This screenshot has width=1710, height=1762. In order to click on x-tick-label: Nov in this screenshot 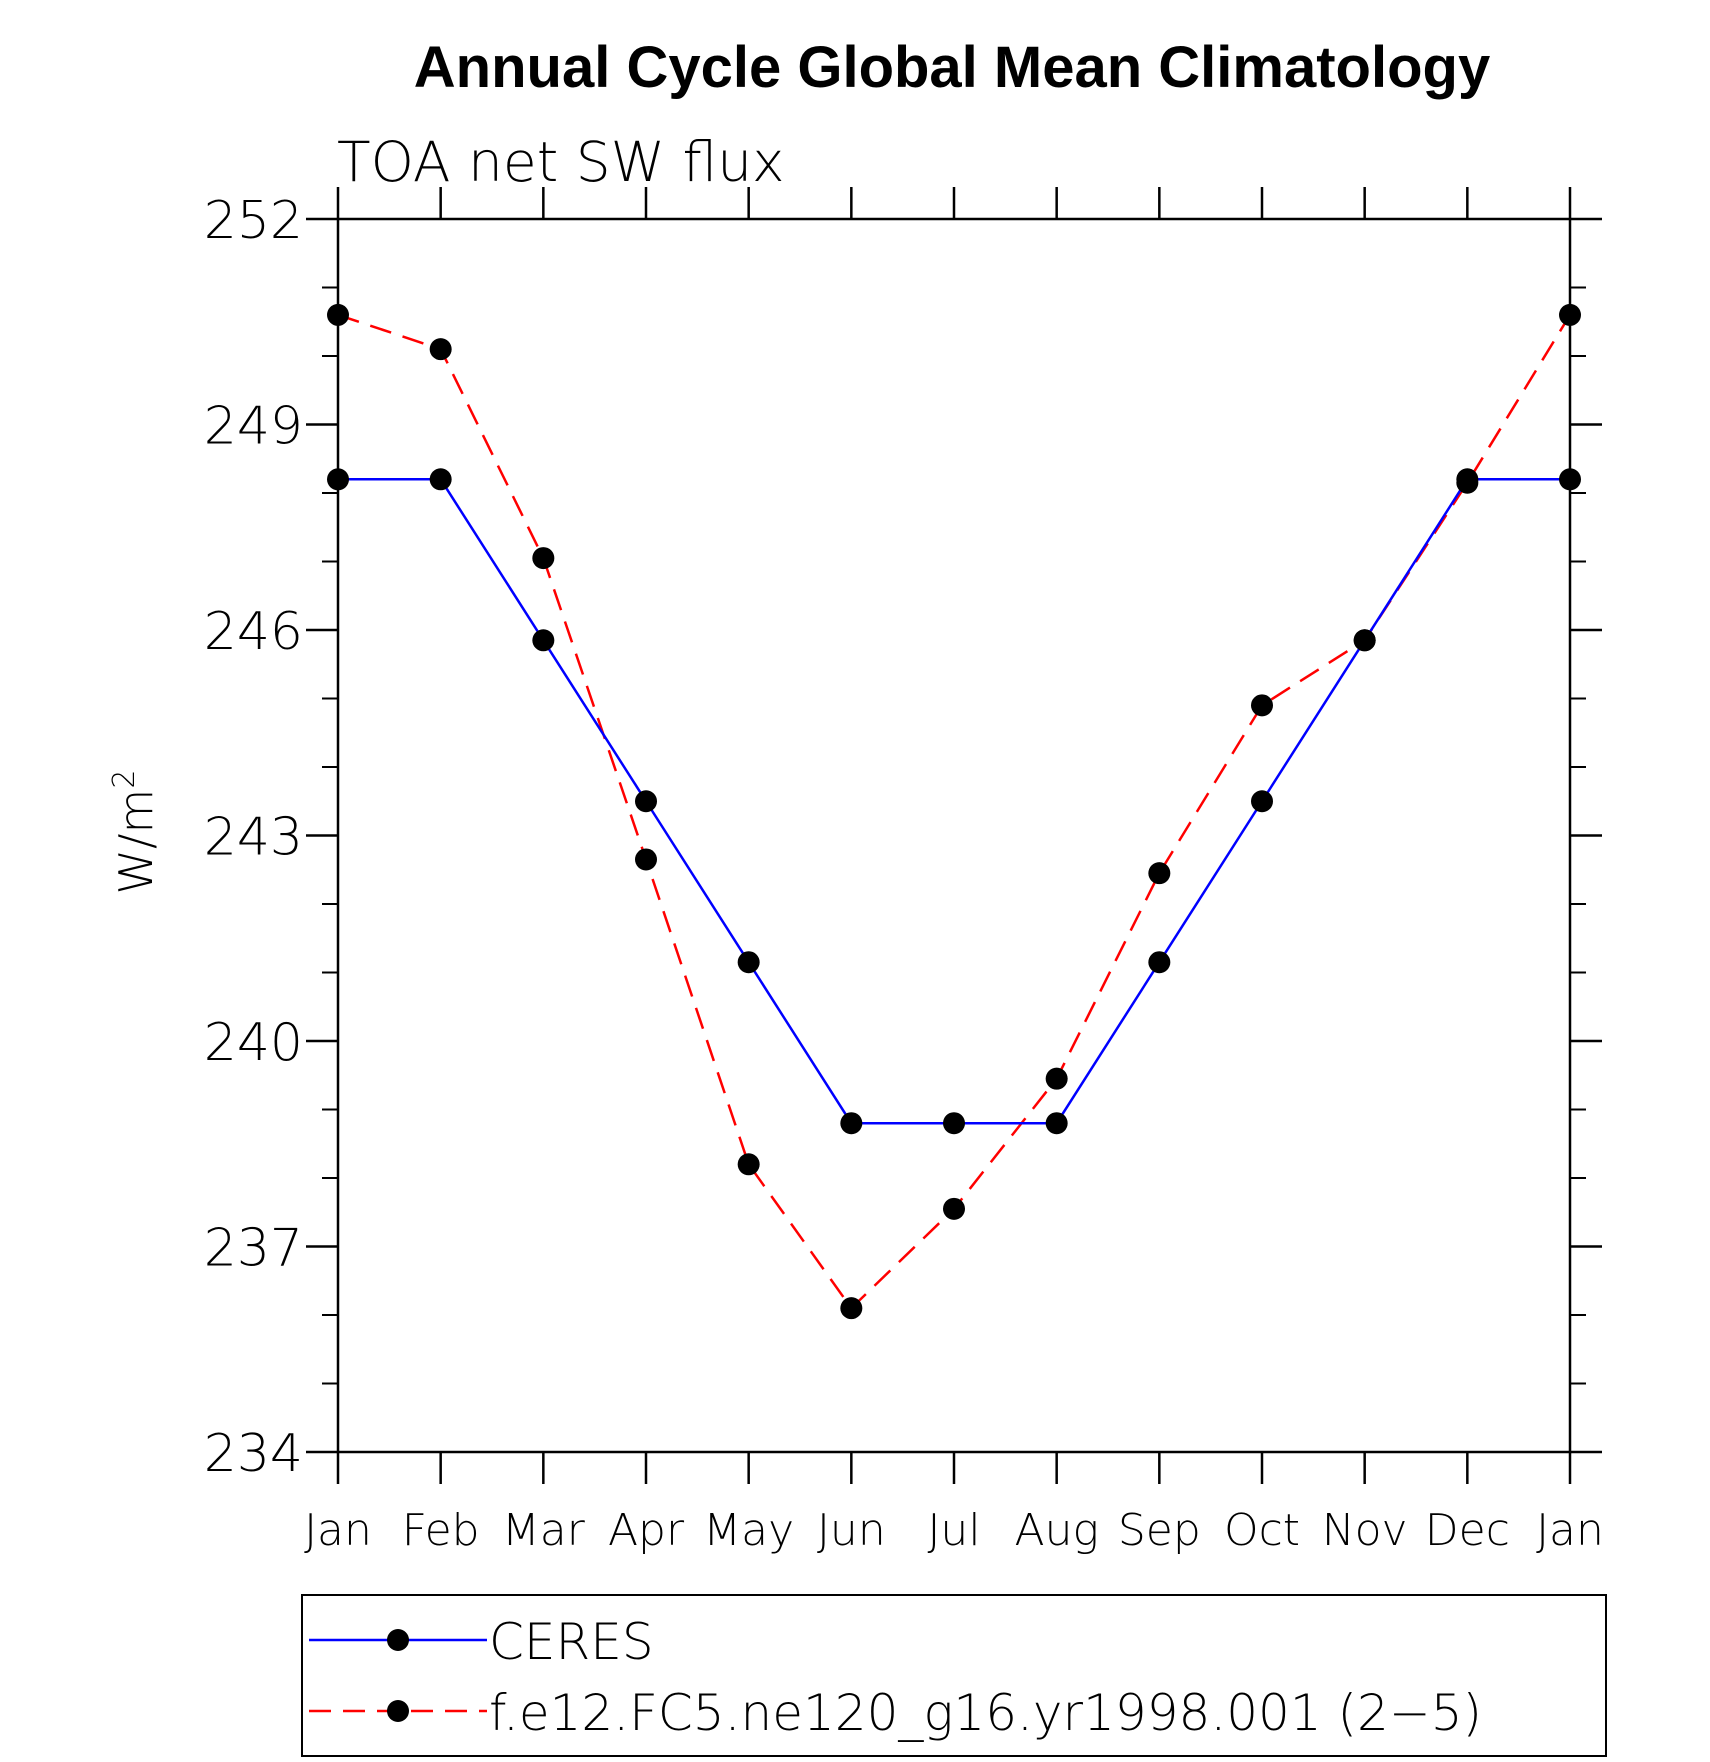, I will do `click(1365, 1530)`.